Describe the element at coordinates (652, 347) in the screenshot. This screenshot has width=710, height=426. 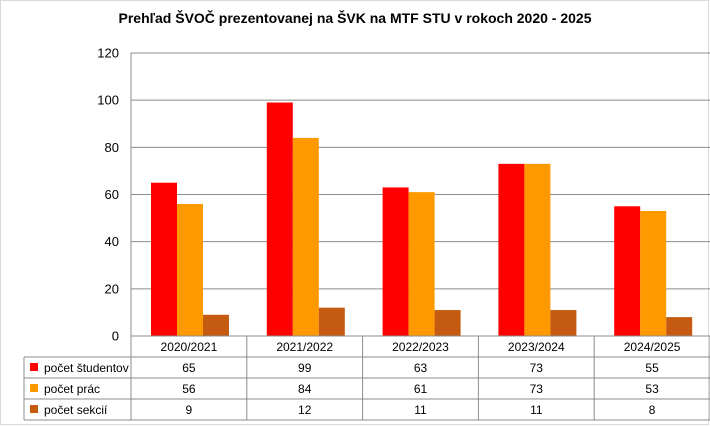
I see `x-tick-label: 2024/2025` at that location.